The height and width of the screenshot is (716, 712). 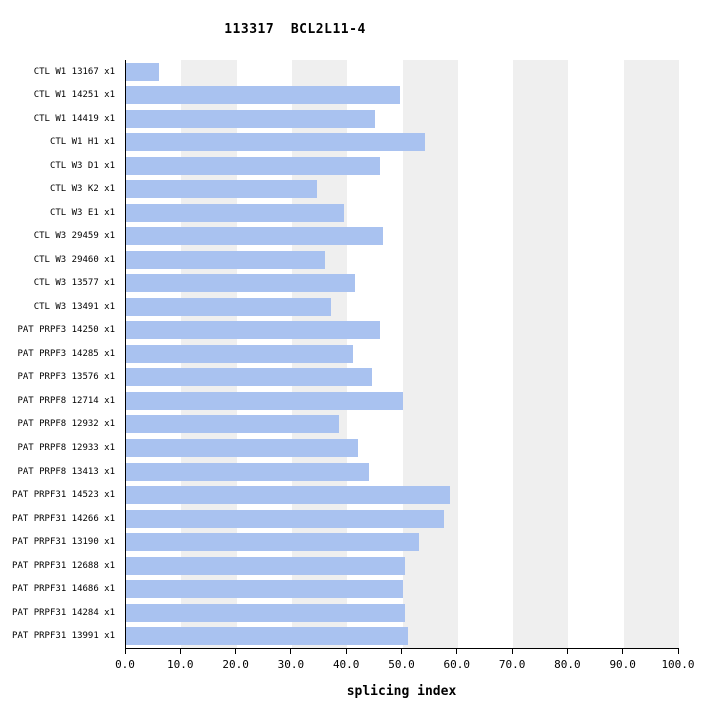 What do you see at coordinates (66, 377) in the screenshot?
I see `category-label: PAT PRPF3 13576 x1` at bounding box center [66, 377].